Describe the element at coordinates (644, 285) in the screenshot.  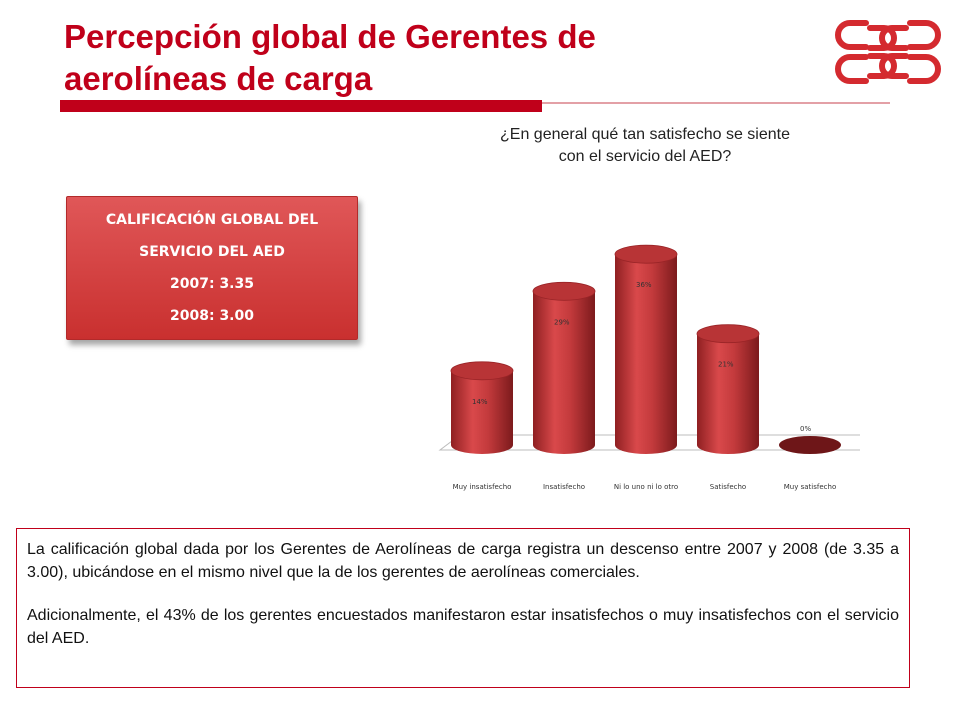
I see `value-label-2: 36%` at that location.